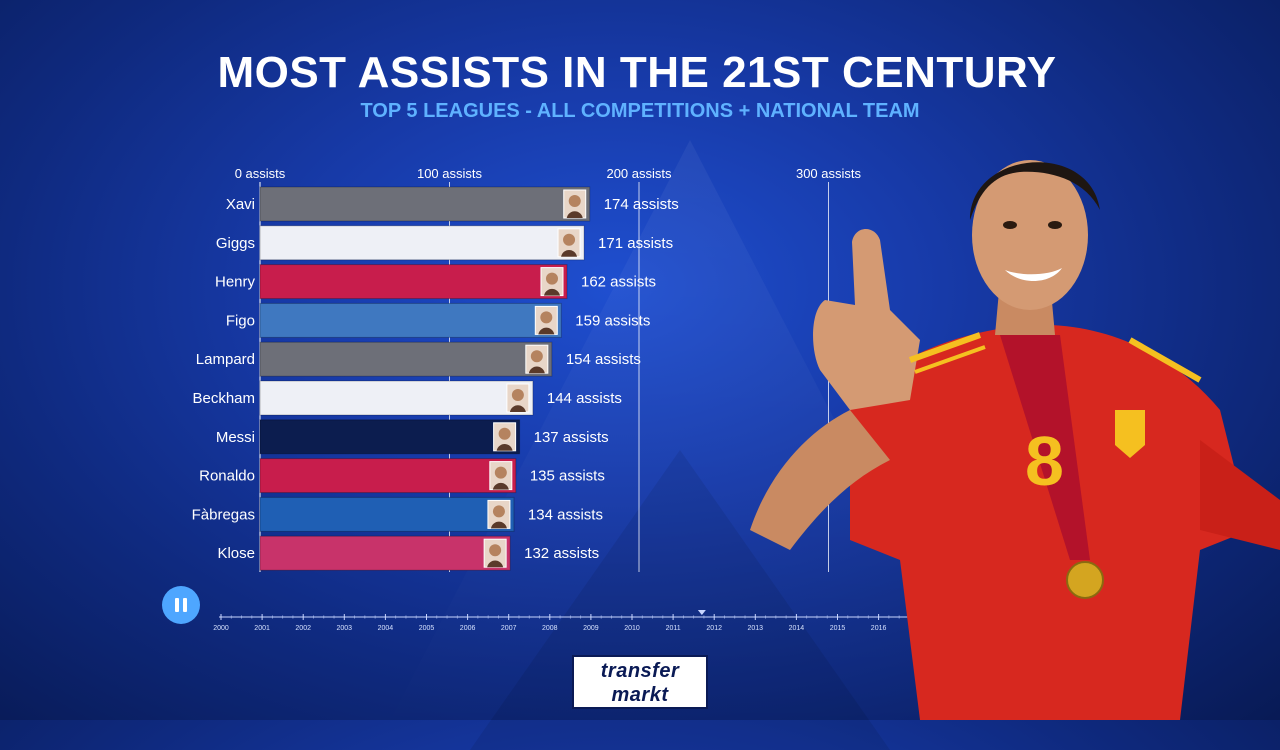 The image size is (1280, 750). Describe the element at coordinates (603, 359) in the screenshot. I see `bar-value-label: 154 assists` at that location.